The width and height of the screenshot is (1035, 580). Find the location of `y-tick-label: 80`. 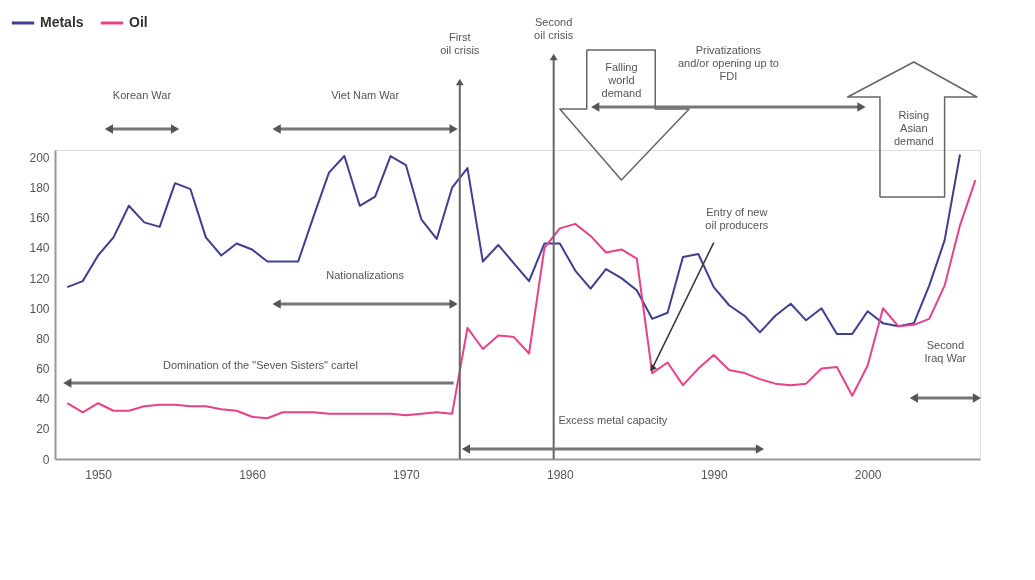

y-tick-label: 80 is located at coordinates (43, 338).